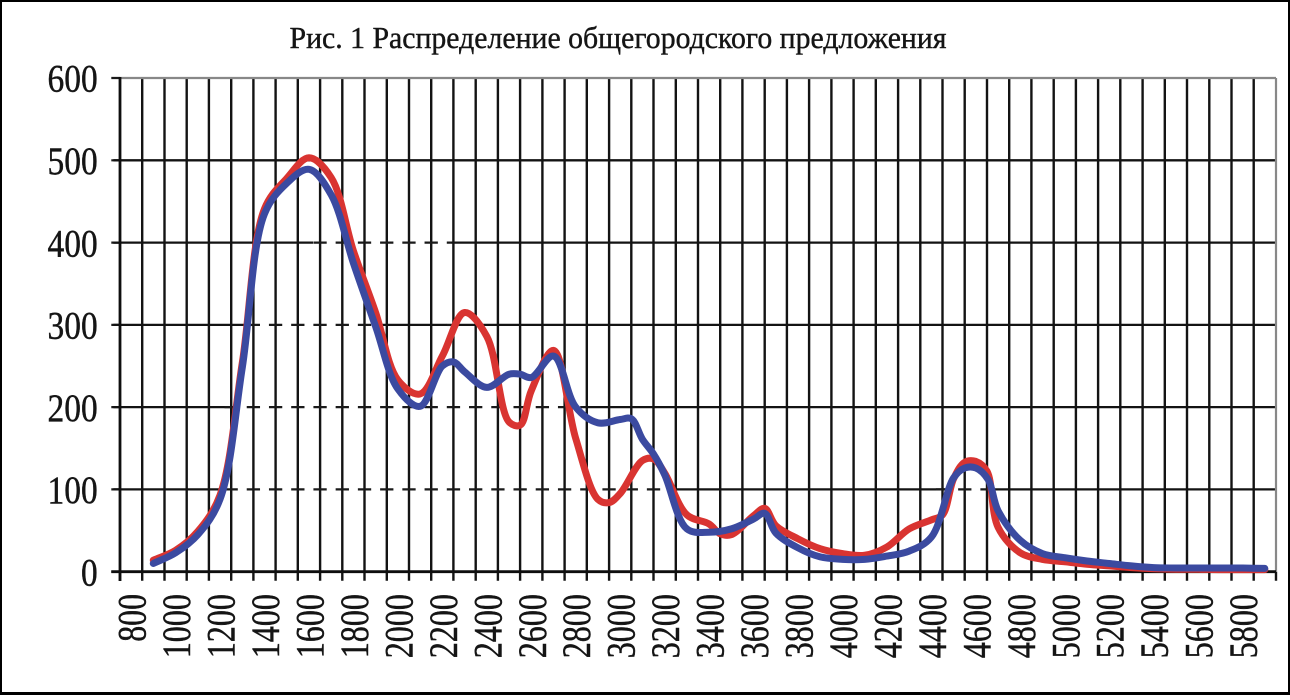  Describe the element at coordinates (843, 626) in the screenshot. I see `svg-text: 4000` at that location.